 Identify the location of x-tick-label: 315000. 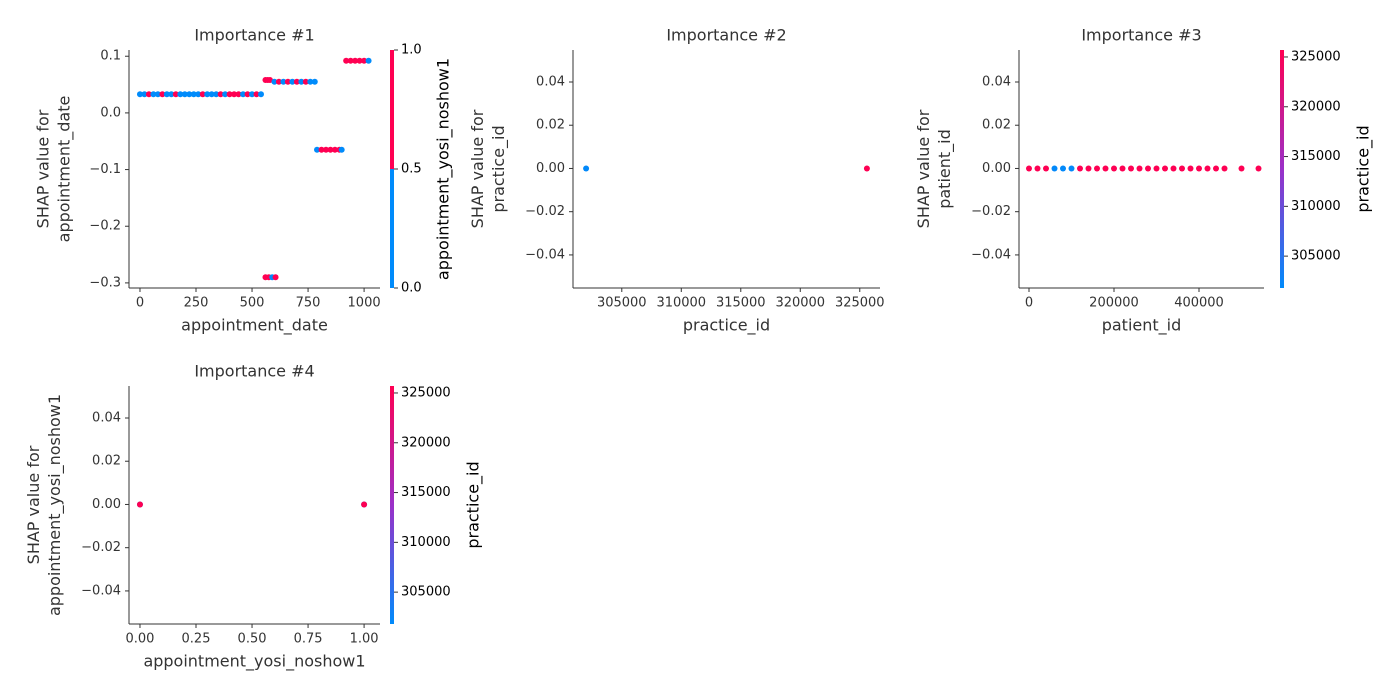
(741, 303).